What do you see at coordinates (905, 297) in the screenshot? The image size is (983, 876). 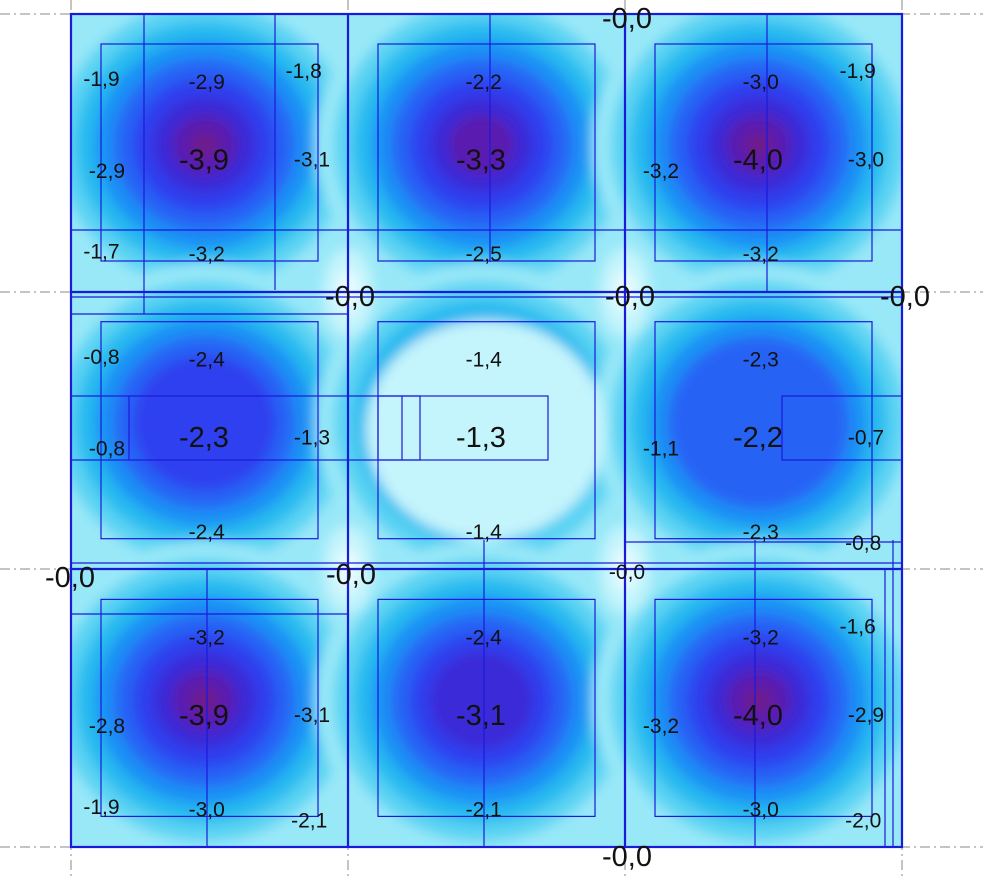 I see `support-label-row1-right: -0,0` at bounding box center [905, 297].